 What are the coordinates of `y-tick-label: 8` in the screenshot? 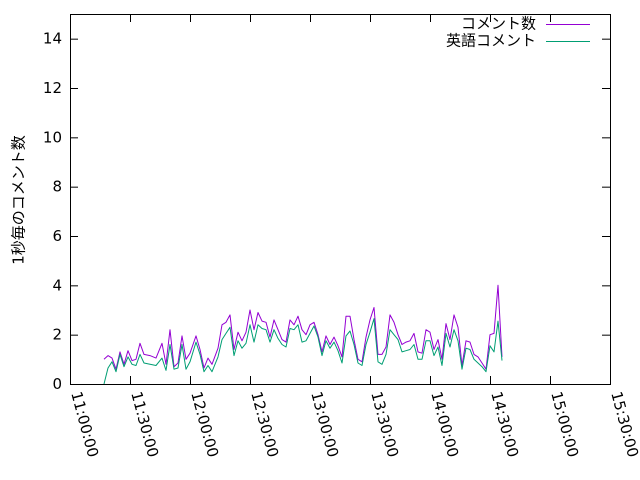 It's located at (57, 187).